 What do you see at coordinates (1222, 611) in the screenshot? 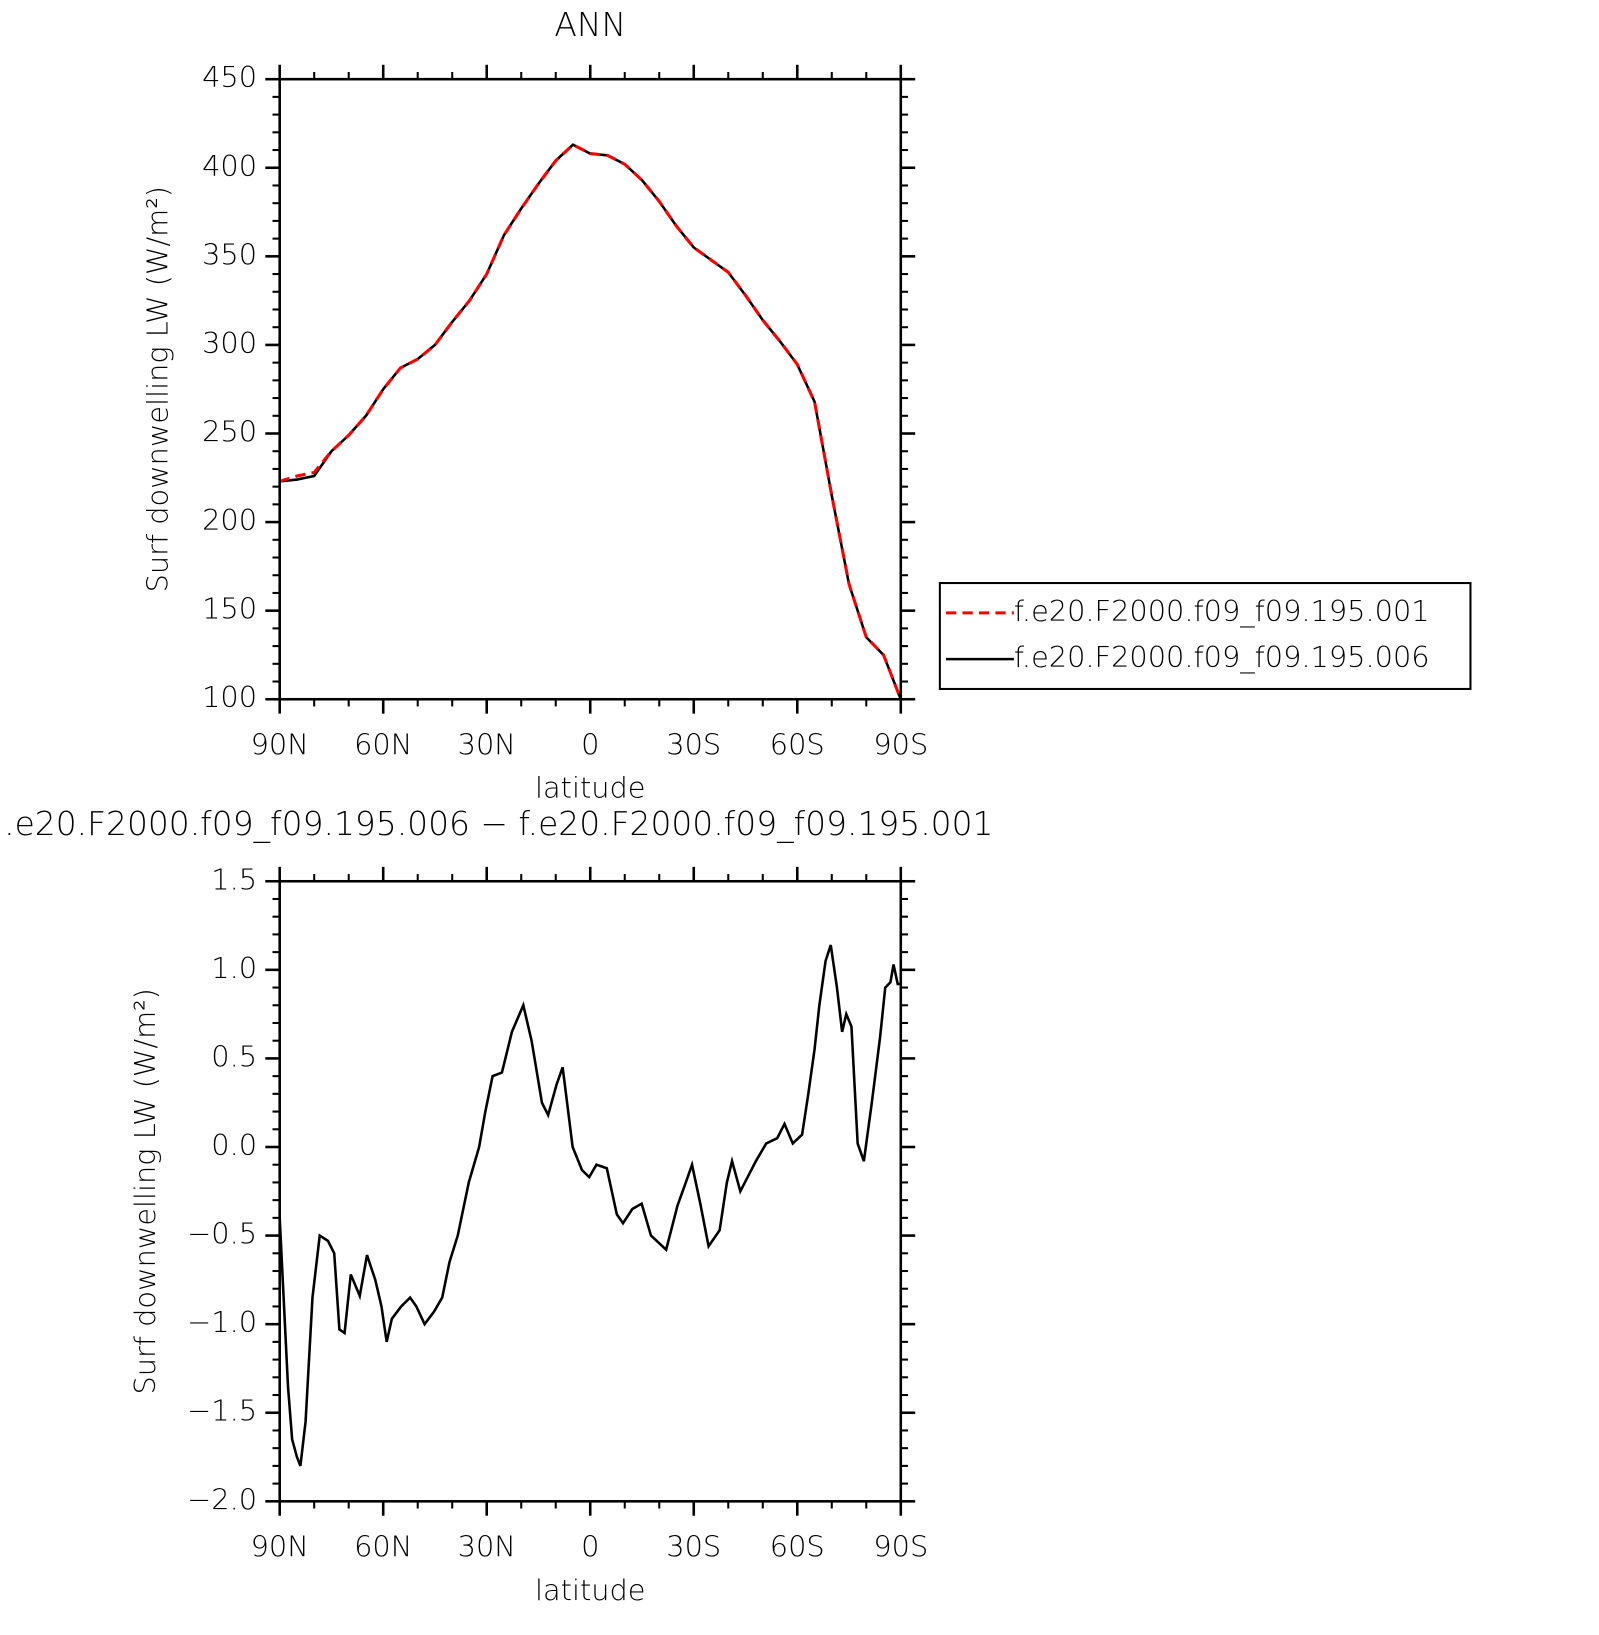
I see `legend-label: f.e20.F2000.f09_f09.195.001` at bounding box center [1222, 611].